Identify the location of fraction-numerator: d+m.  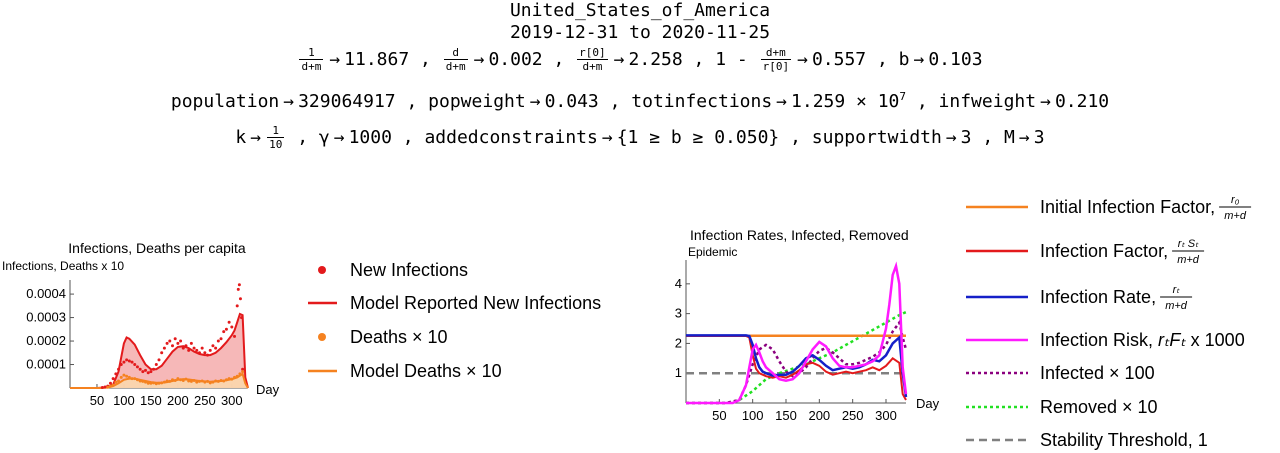
(776, 53).